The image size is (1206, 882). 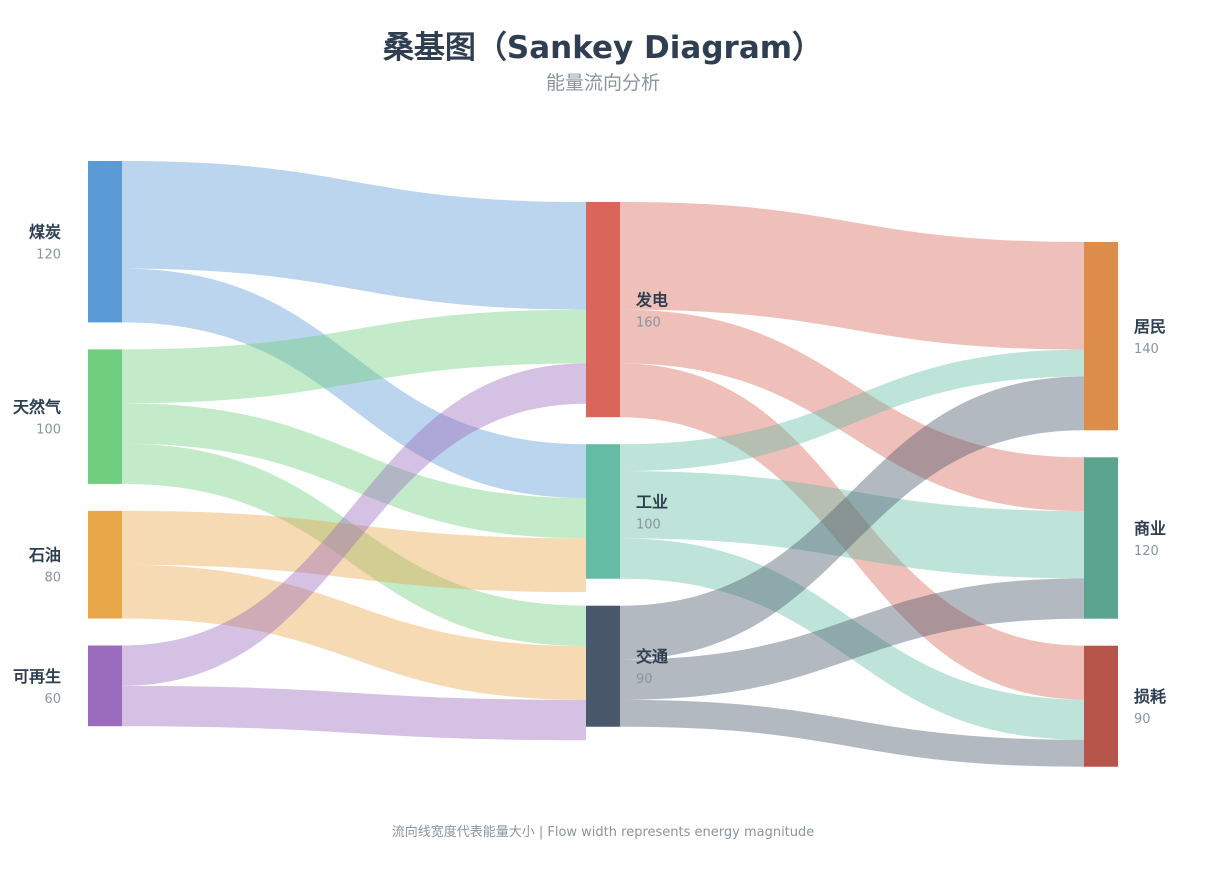 I want to click on node-renew, so click(x=105, y=686).